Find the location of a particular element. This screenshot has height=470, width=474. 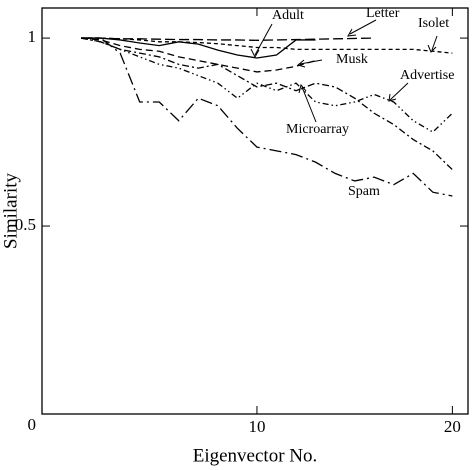

y-axis-label: Similarity is located at coordinates (10, 211).